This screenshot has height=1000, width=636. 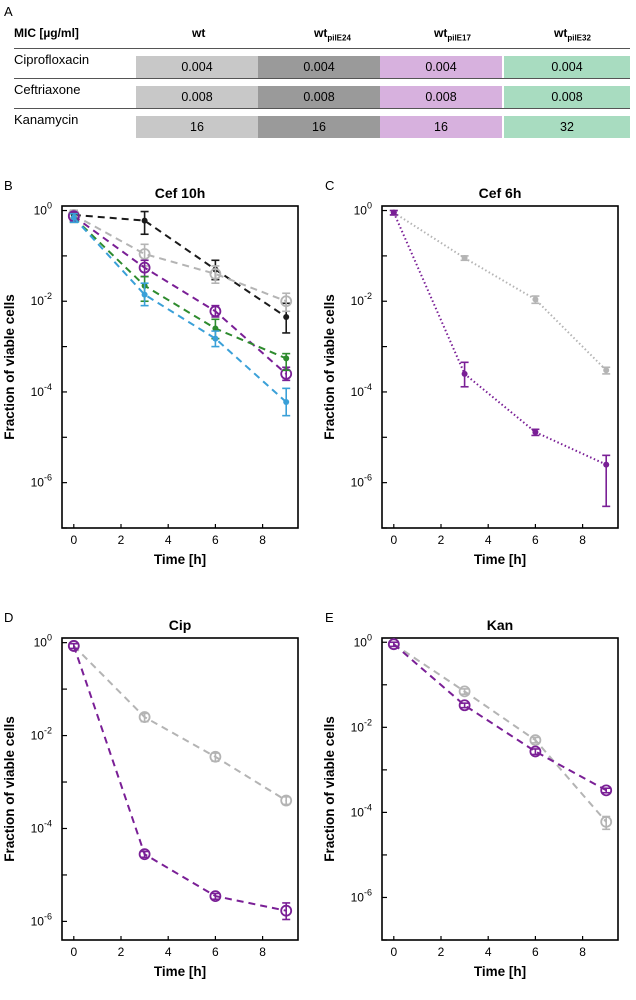 What do you see at coordinates (8, 11) in the screenshot?
I see `panel-label-a: A` at bounding box center [8, 11].